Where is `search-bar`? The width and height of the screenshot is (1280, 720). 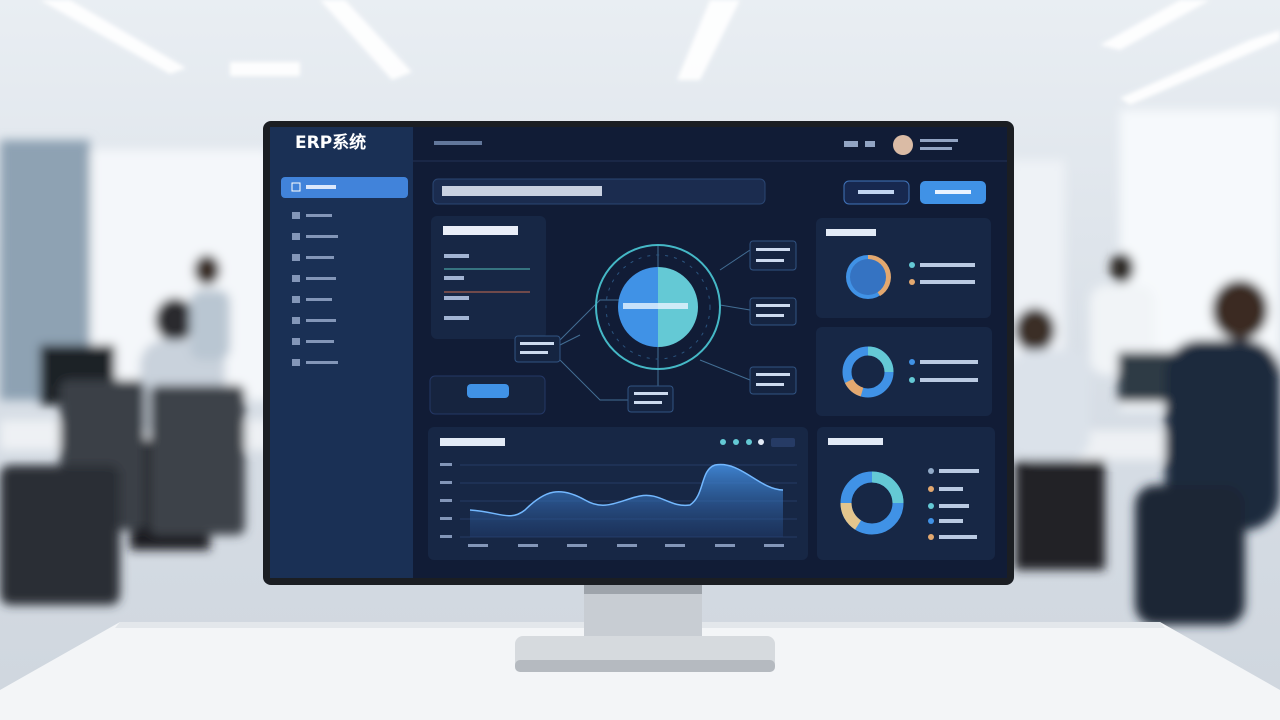
search-bar is located at coordinates (599, 191).